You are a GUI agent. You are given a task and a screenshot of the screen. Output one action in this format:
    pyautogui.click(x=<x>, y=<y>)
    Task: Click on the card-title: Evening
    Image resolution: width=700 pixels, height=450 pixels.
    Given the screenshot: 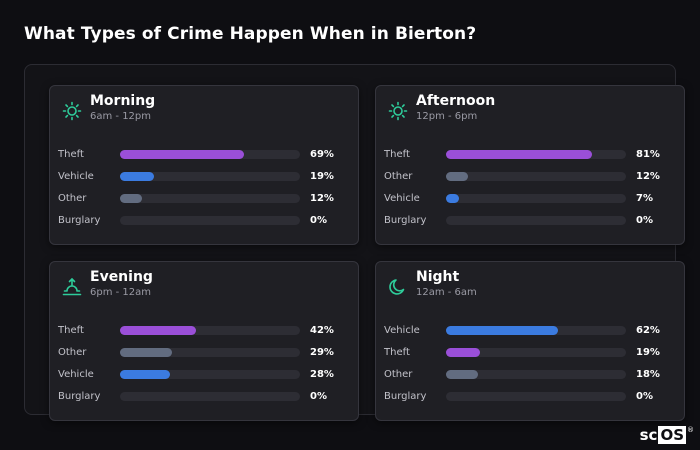 What is the action you would take?
    pyautogui.click(x=121, y=277)
    